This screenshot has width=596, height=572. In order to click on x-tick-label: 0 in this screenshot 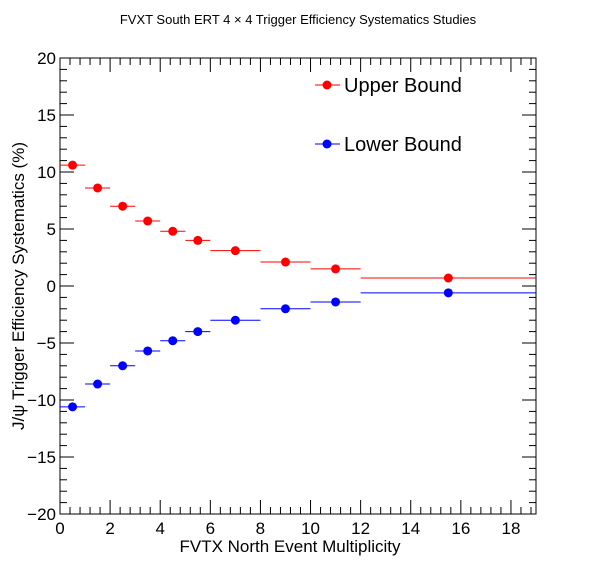, I will do `click(59, 528)`.